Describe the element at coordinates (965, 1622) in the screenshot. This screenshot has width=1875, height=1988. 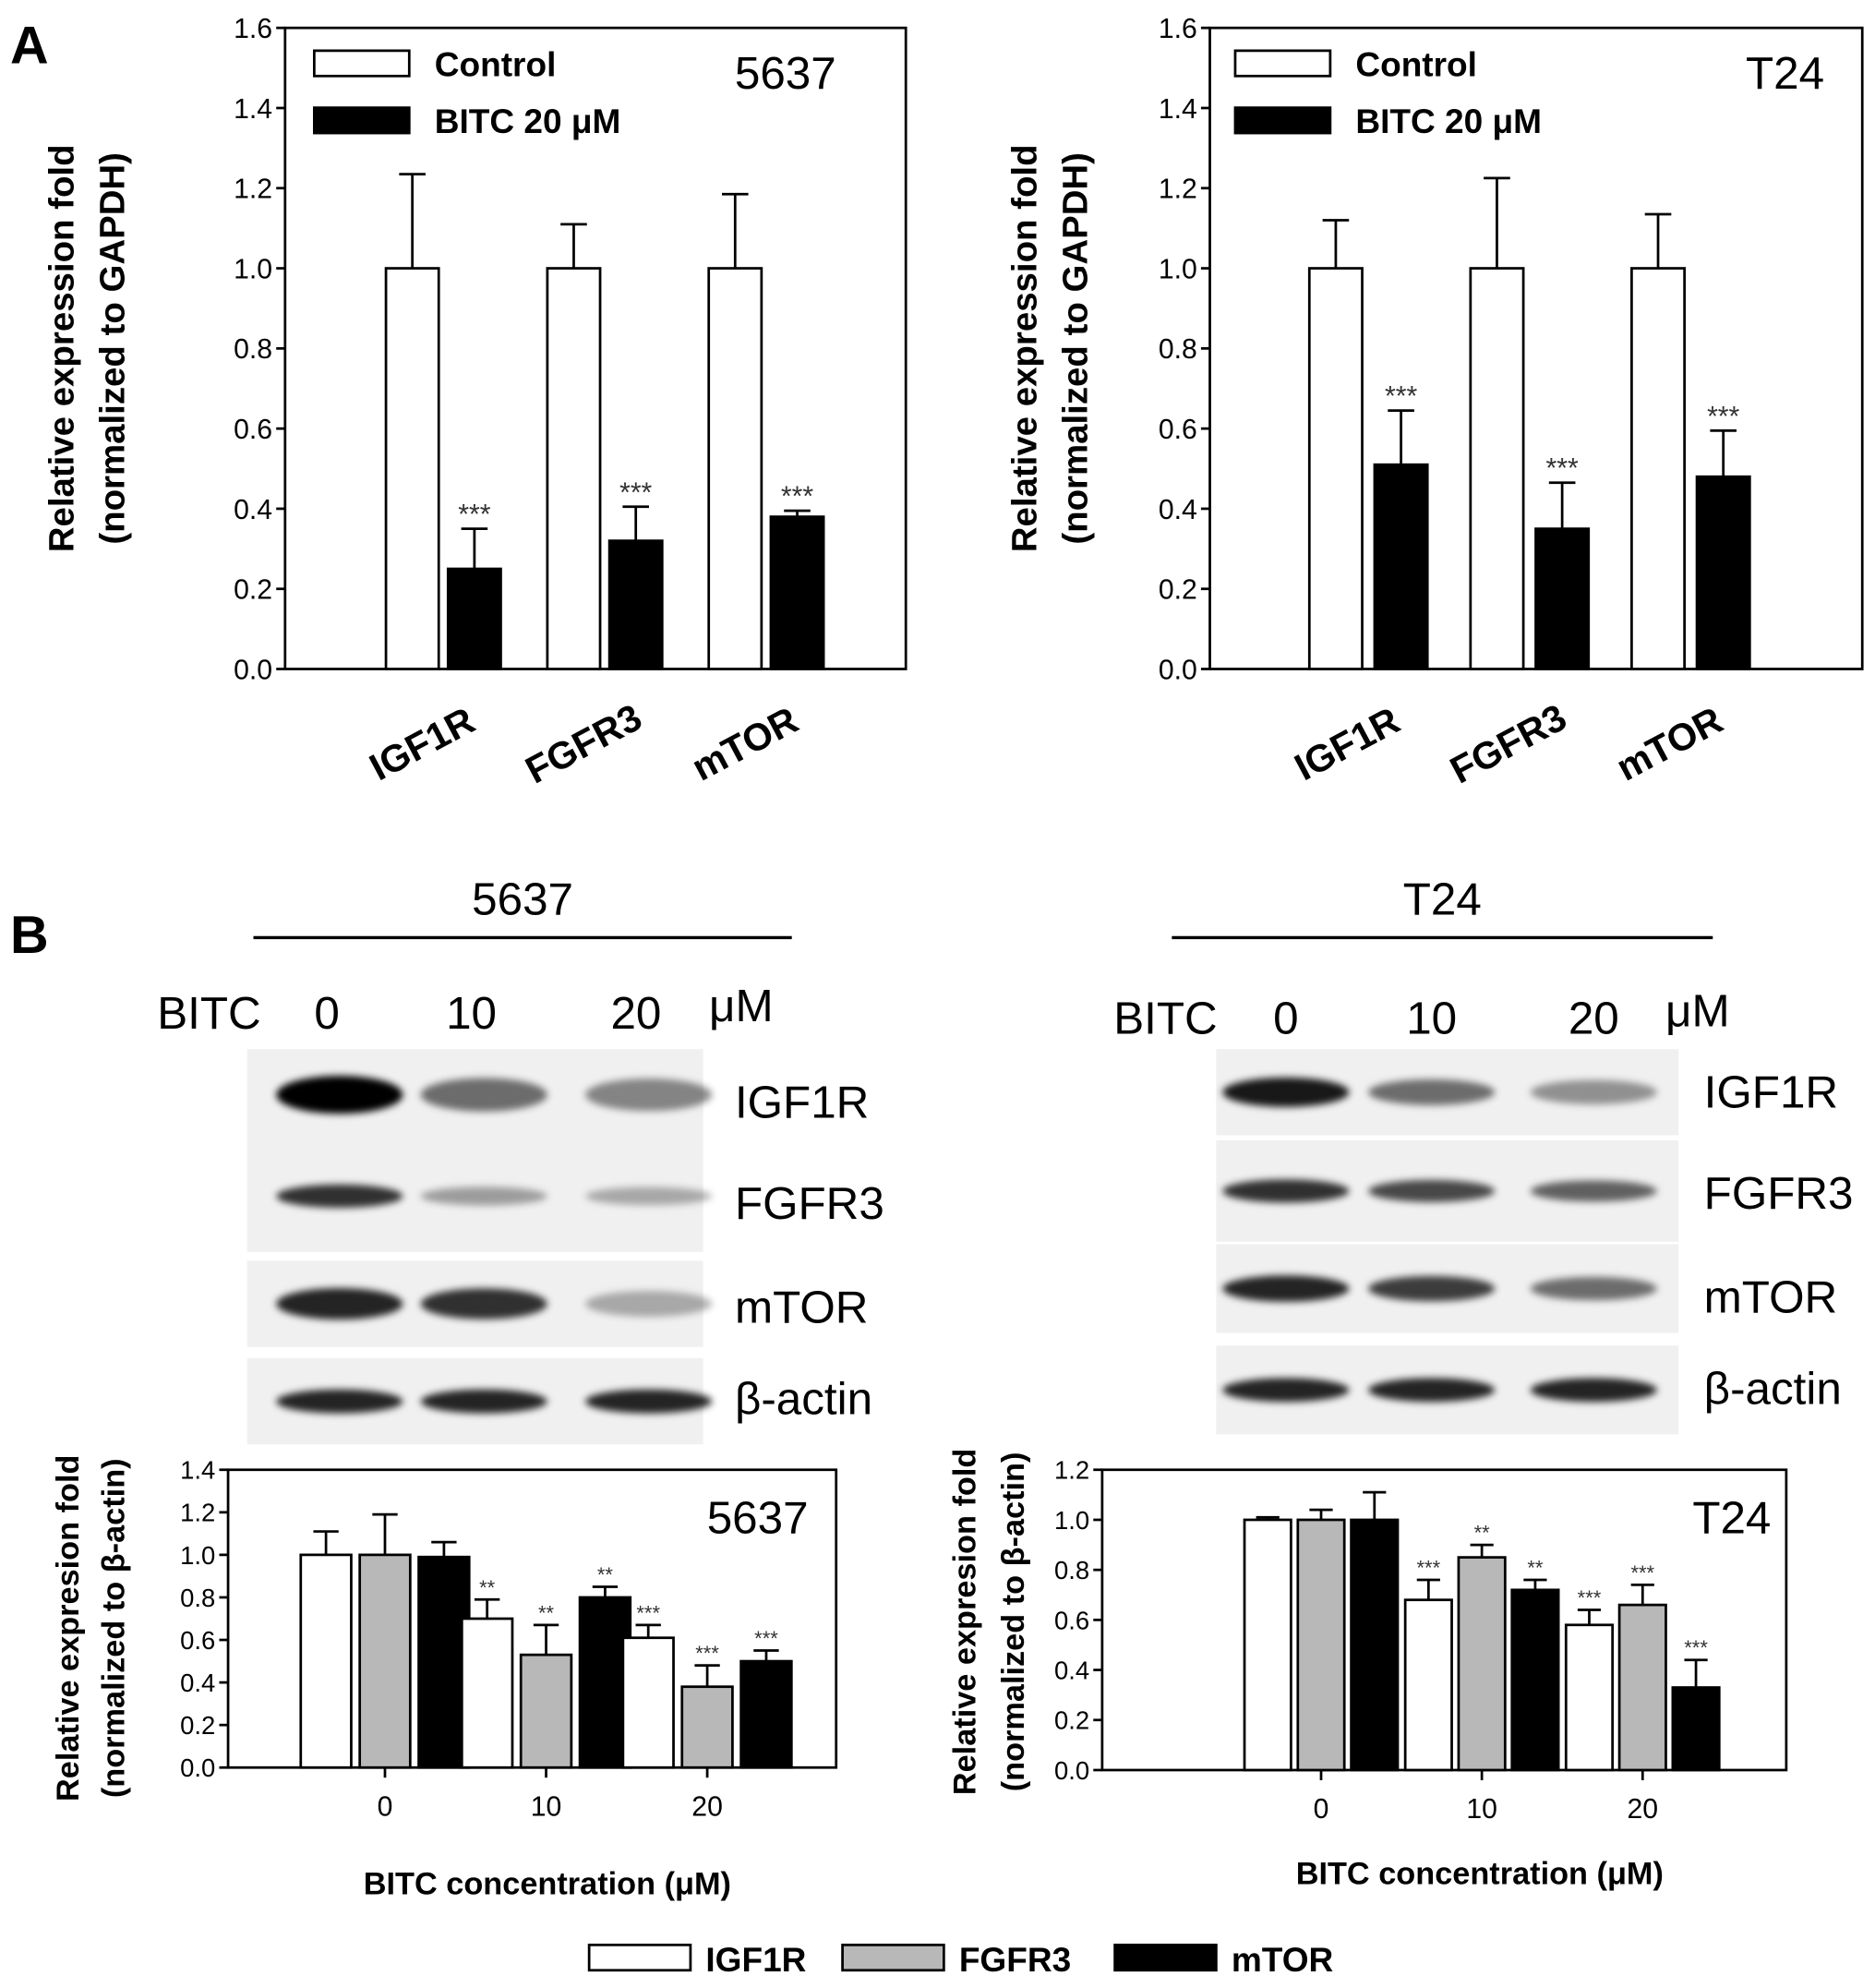
I see `y-axis-label: Relative expresion fold` at that location.